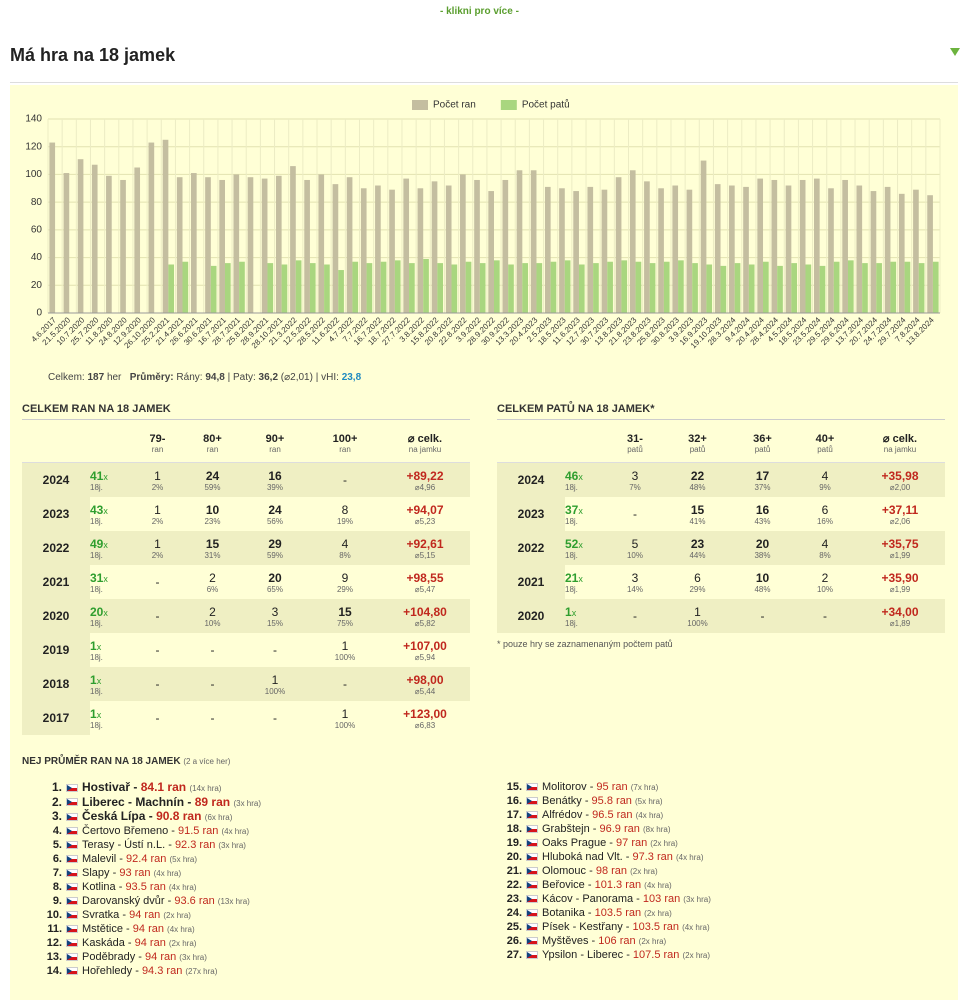 This screenshot has height=1000, width=963. Describe the element at coordinates (141, 901) in the screenshot. I see `list-item: 9. Darovanský dvůr - 93.6 ran (13x hra)` at that location.